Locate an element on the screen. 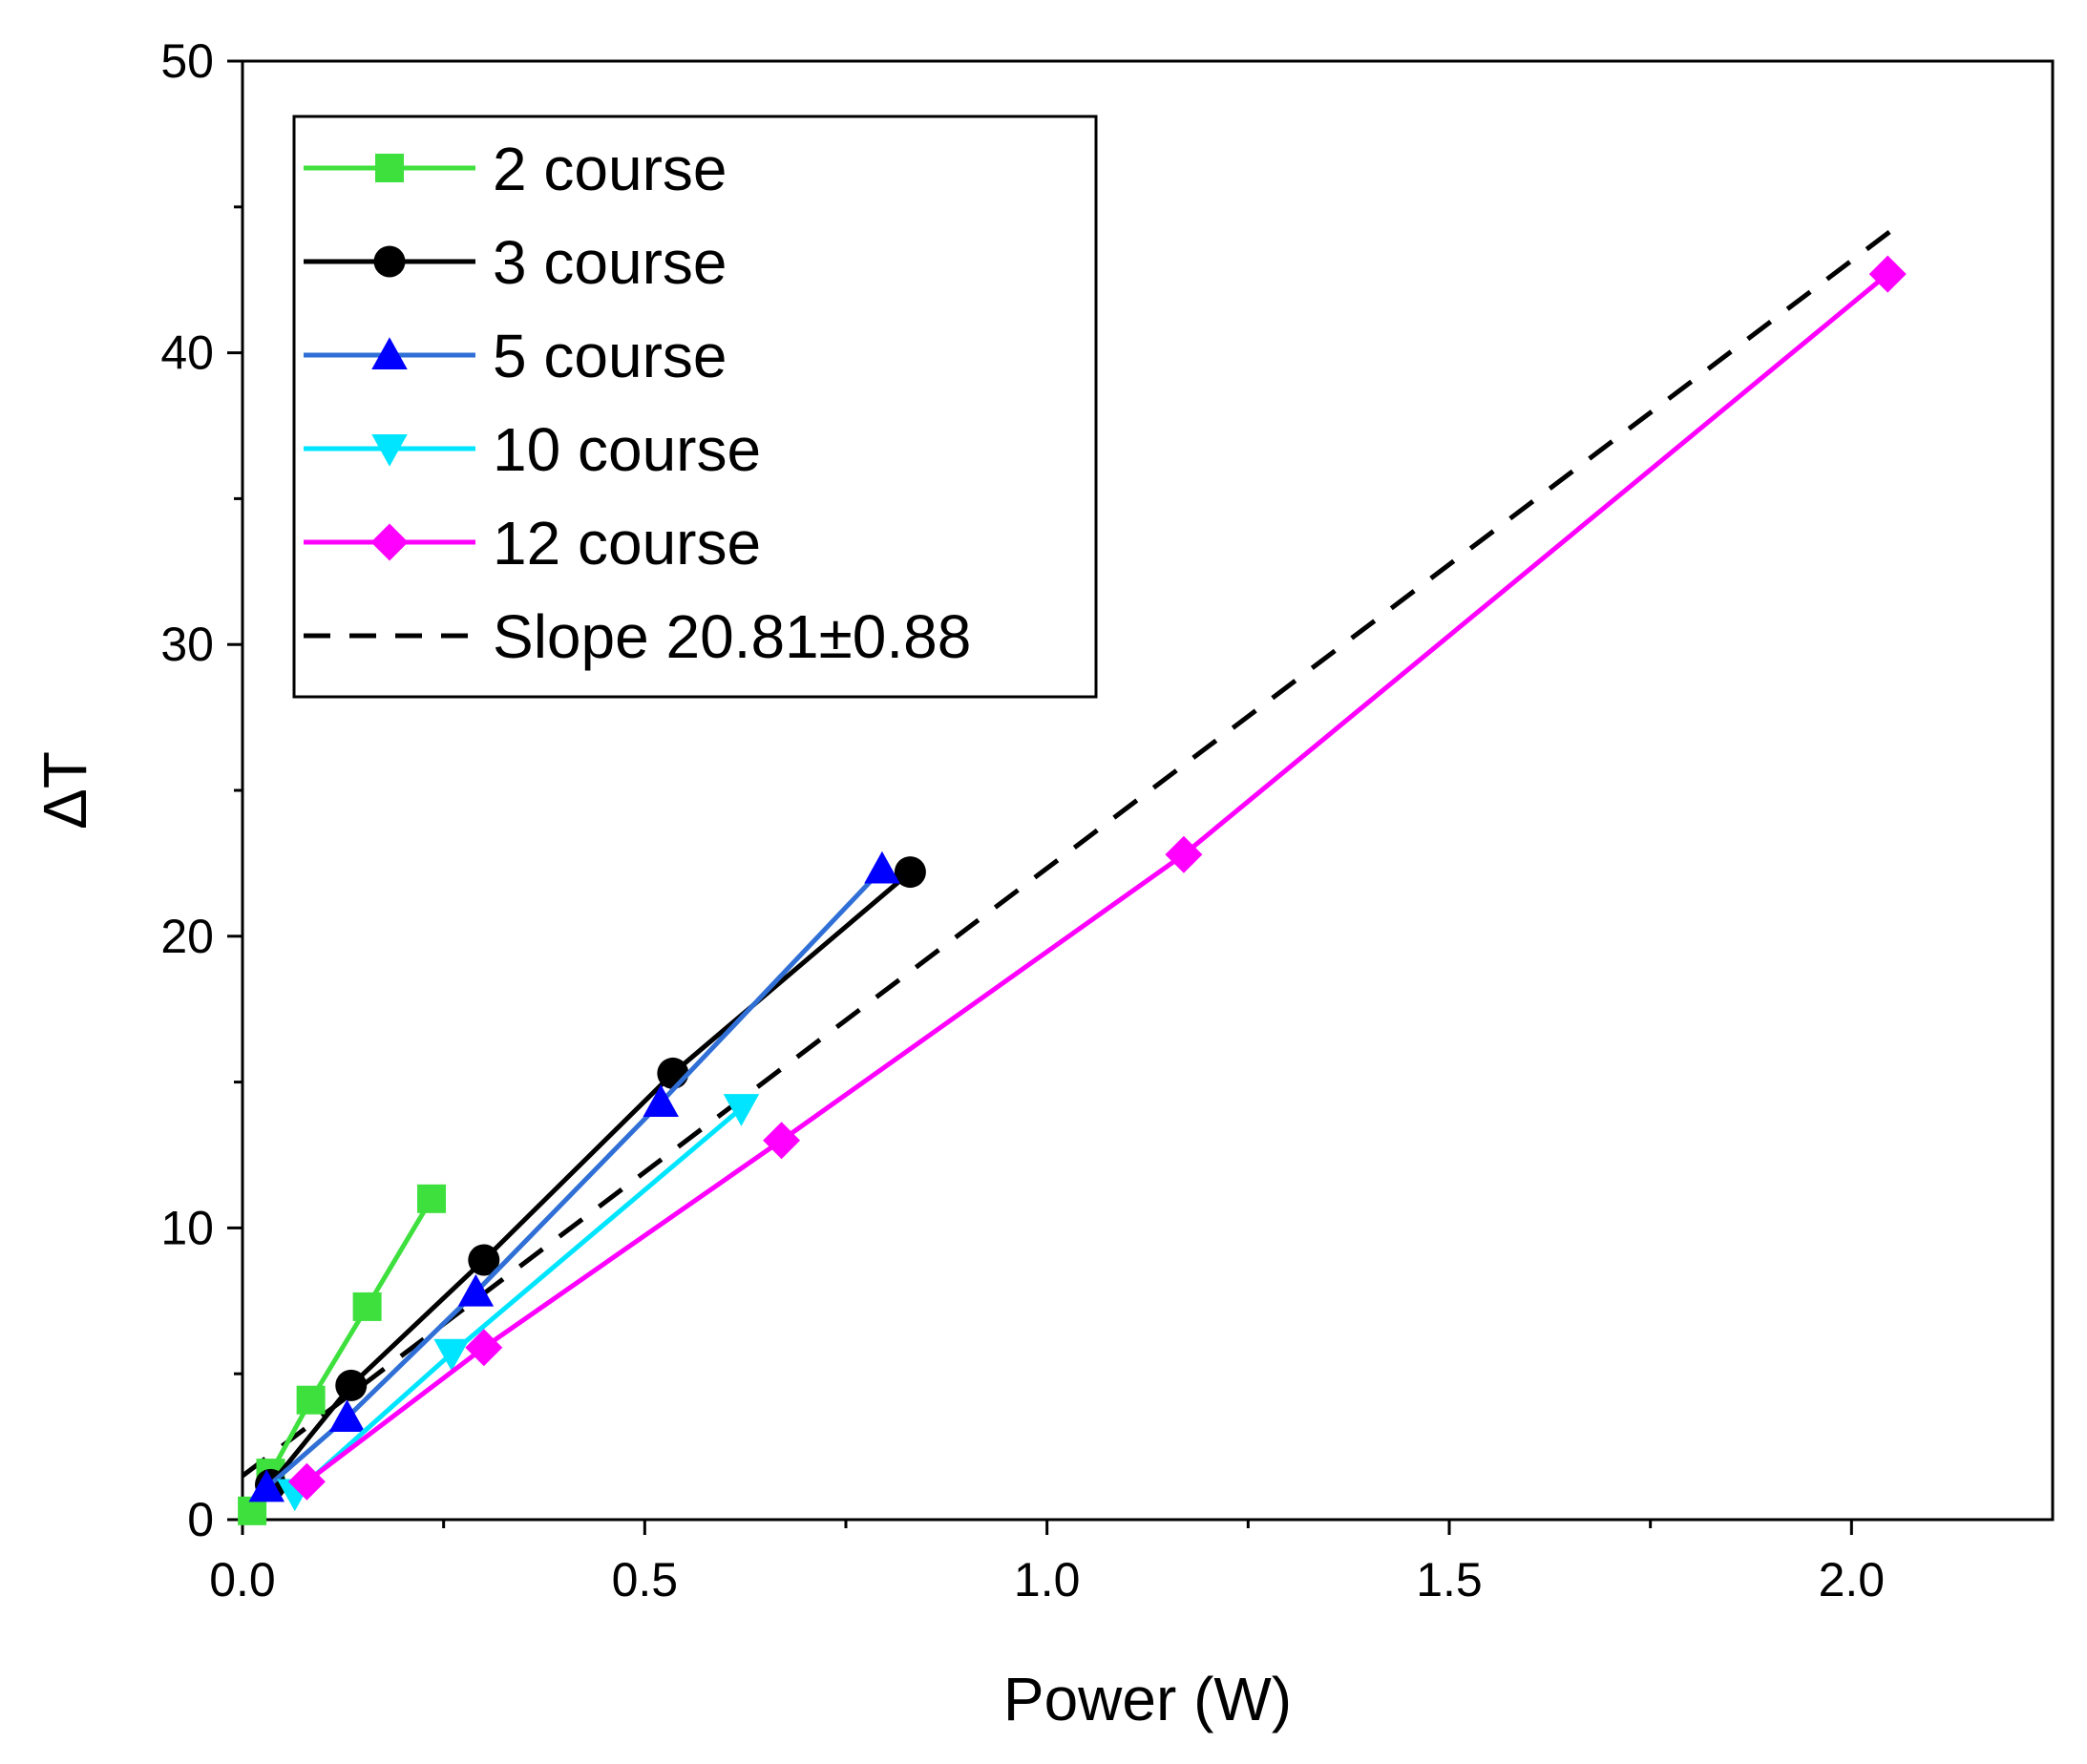  series-3-course is located at coordinates (590, 1179).